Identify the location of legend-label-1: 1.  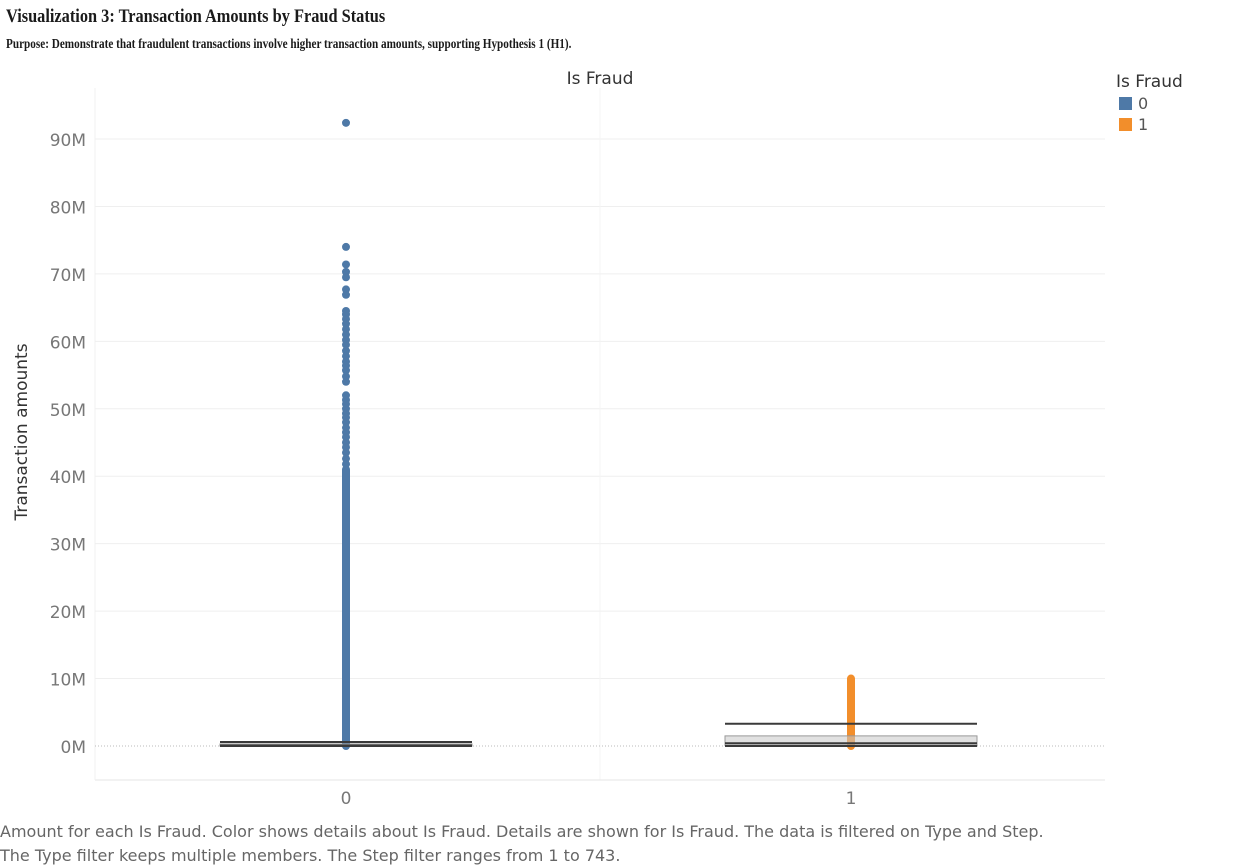
(1143, 124).